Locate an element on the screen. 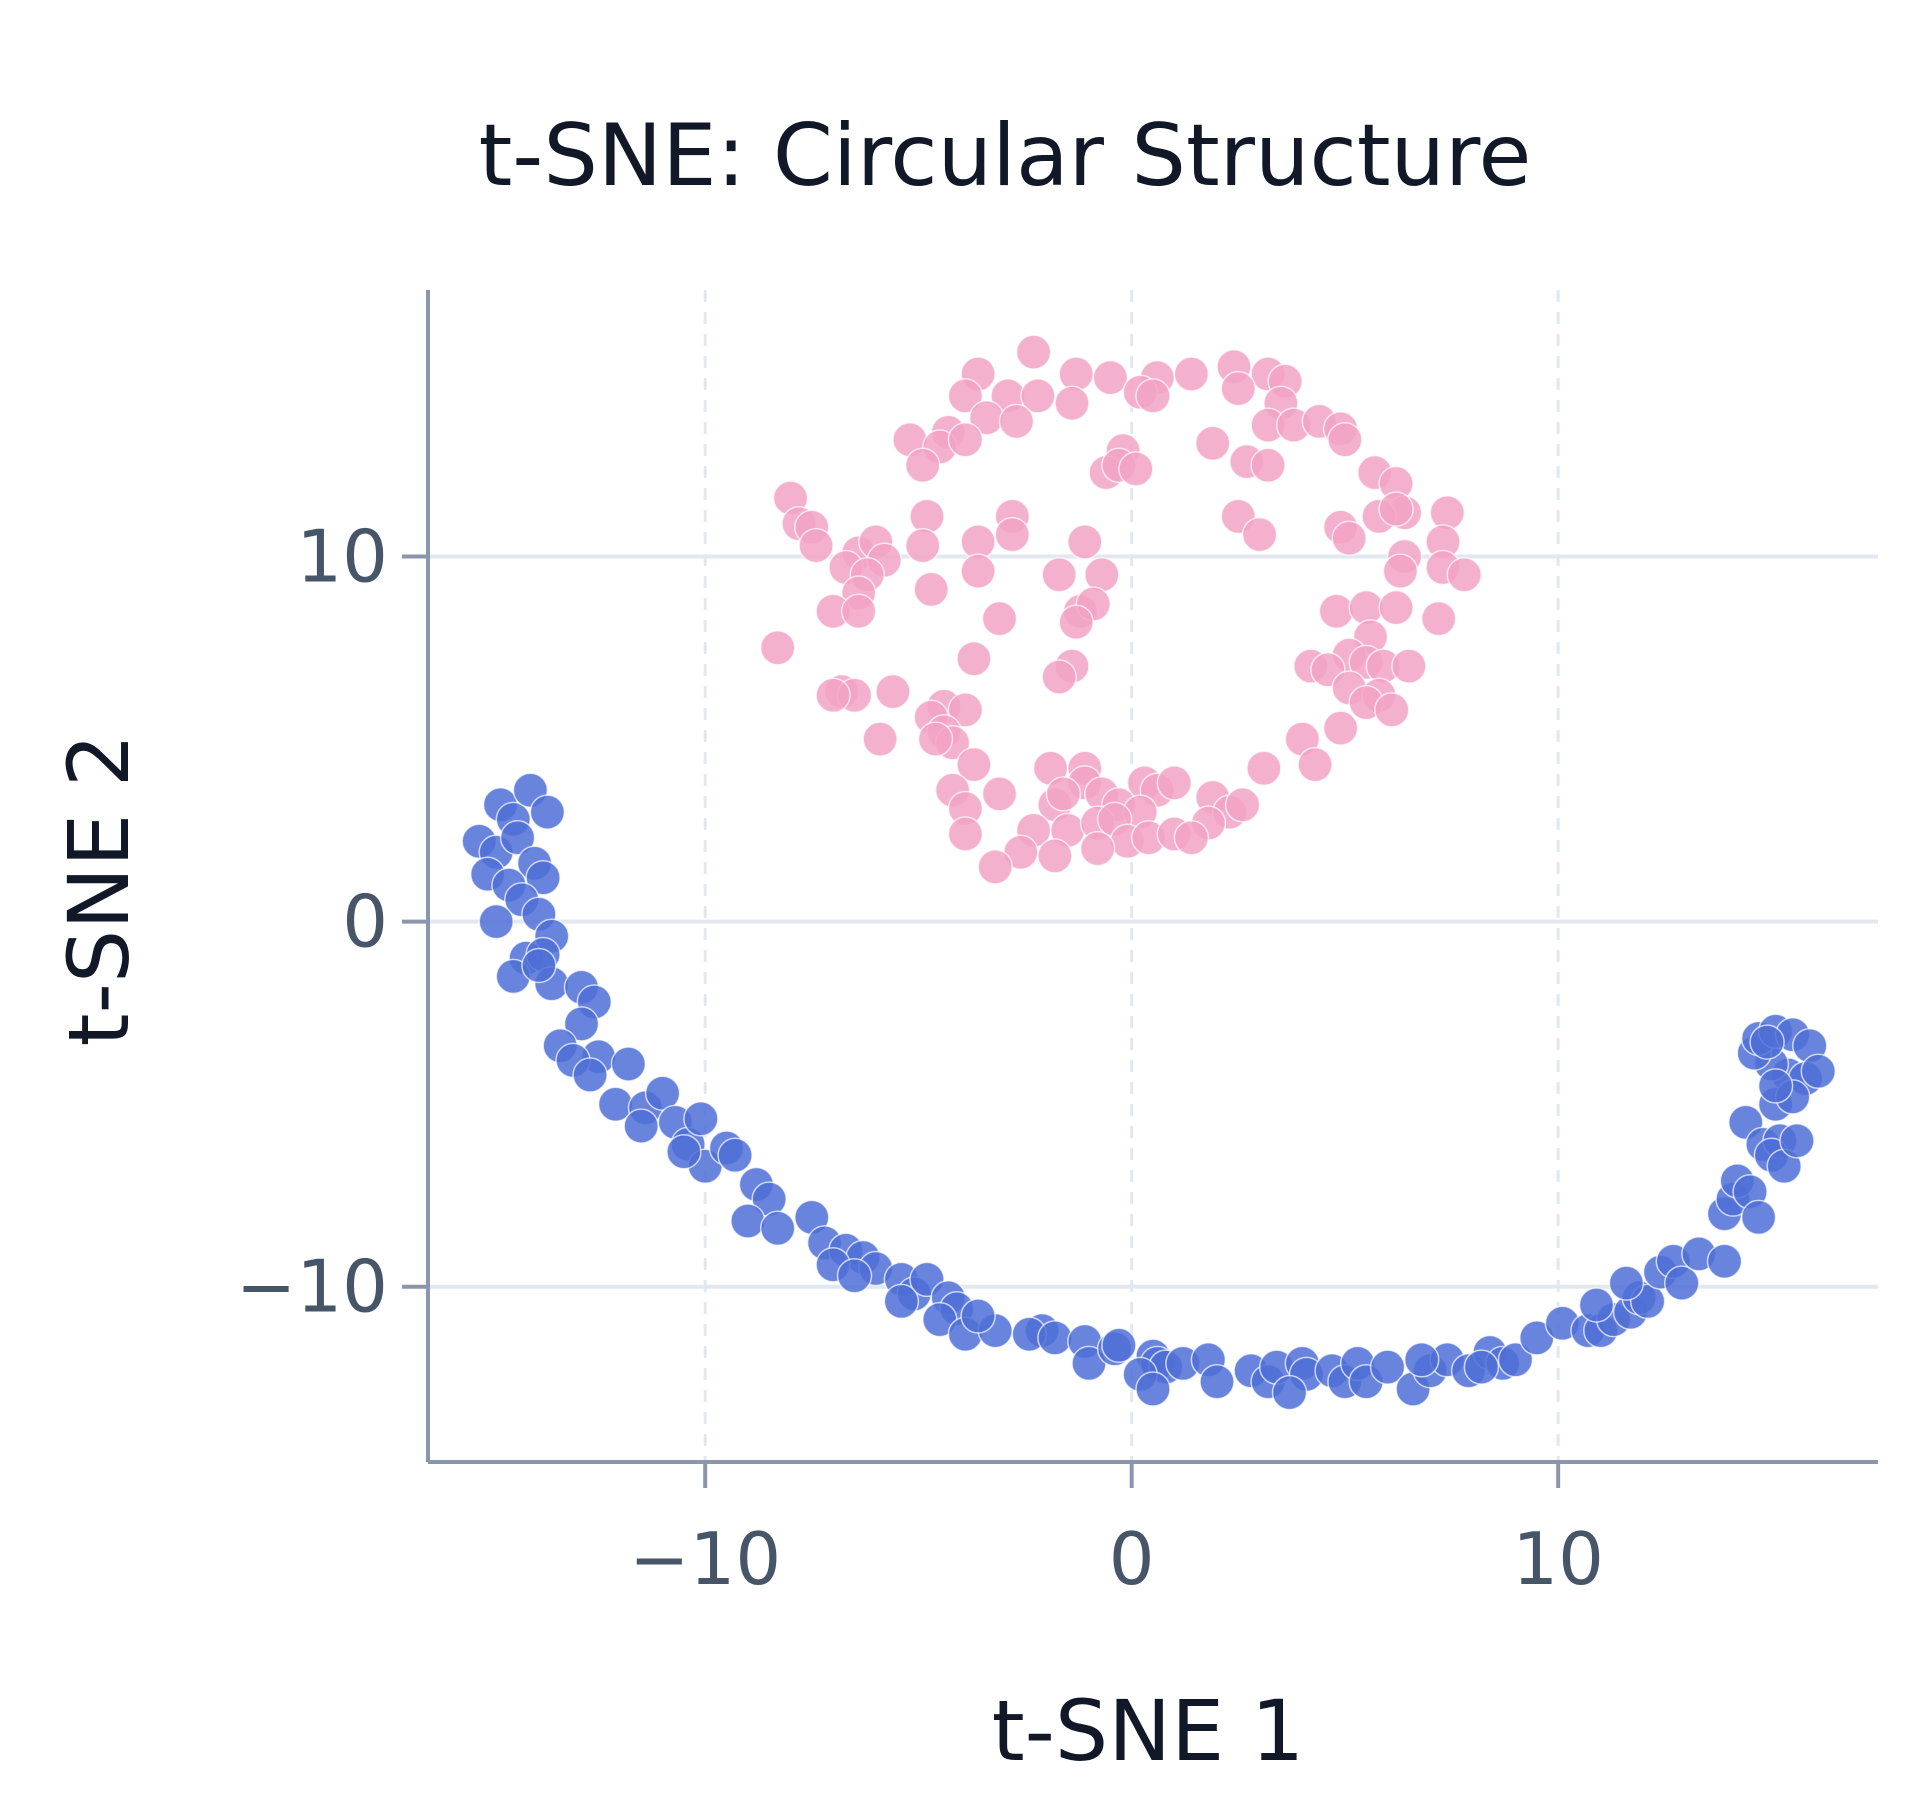  x-tick-label: 10 is located at coordinates (1558, 1559).